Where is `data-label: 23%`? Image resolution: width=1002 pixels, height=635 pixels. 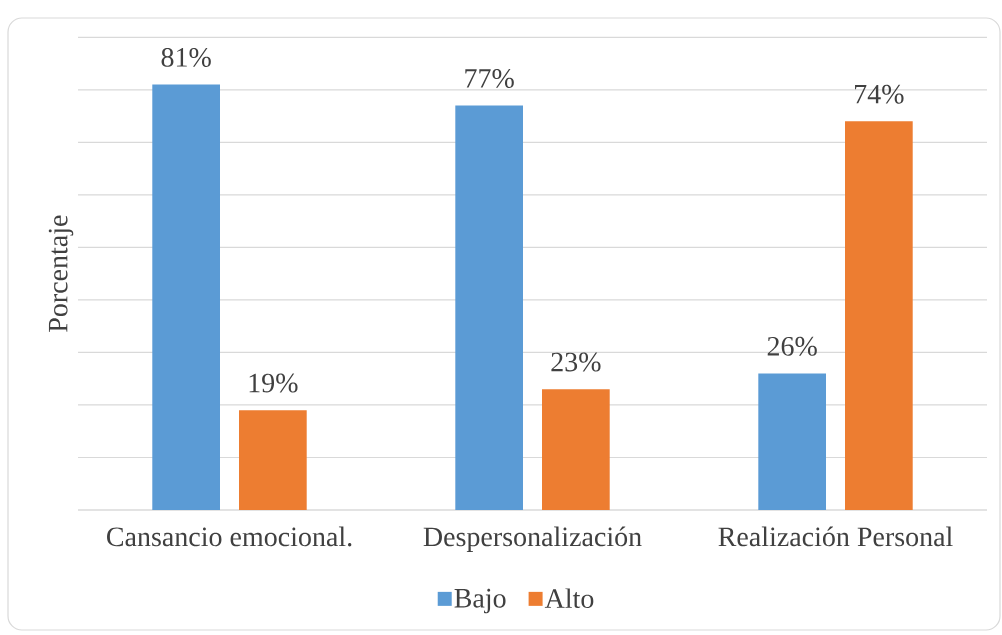
data-label: 23% is located at coordinates (576, 362).